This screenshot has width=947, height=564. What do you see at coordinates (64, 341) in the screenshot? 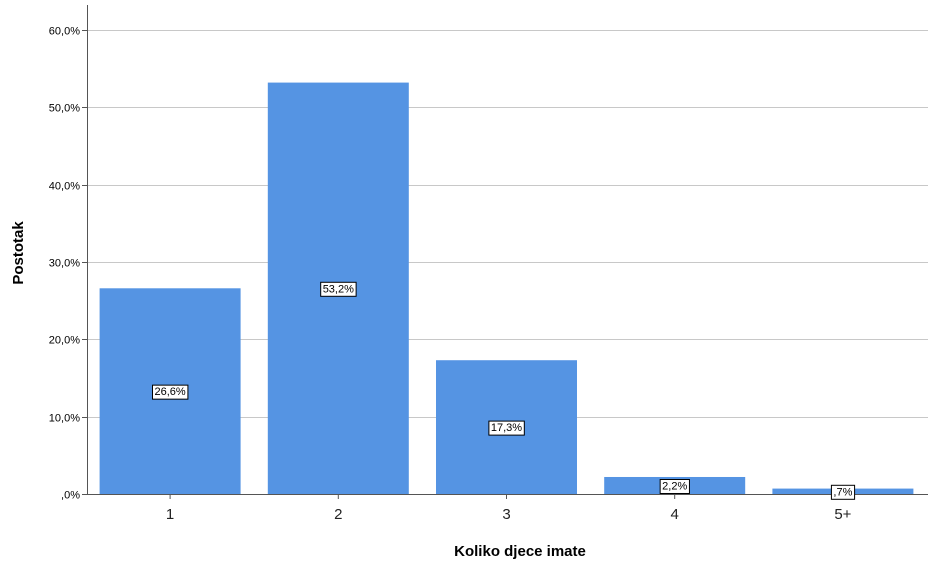
I see `y-tick-label: 20,0%` at bounding box center [64, 341].